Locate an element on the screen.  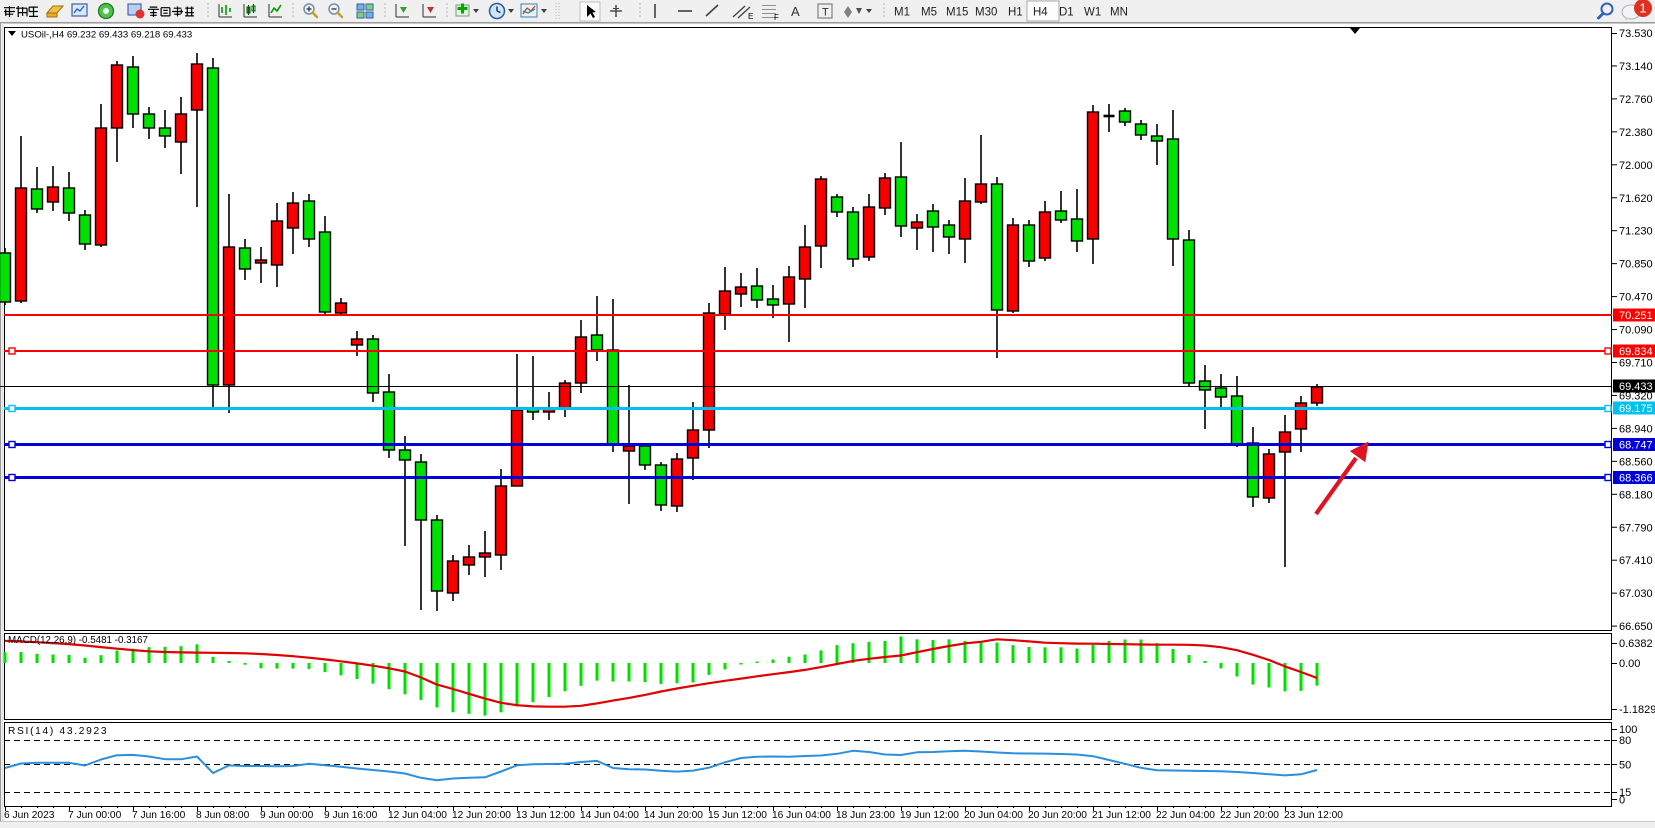
svg-text: 14 Jun 04:00 is located at coordinates (609, 815).